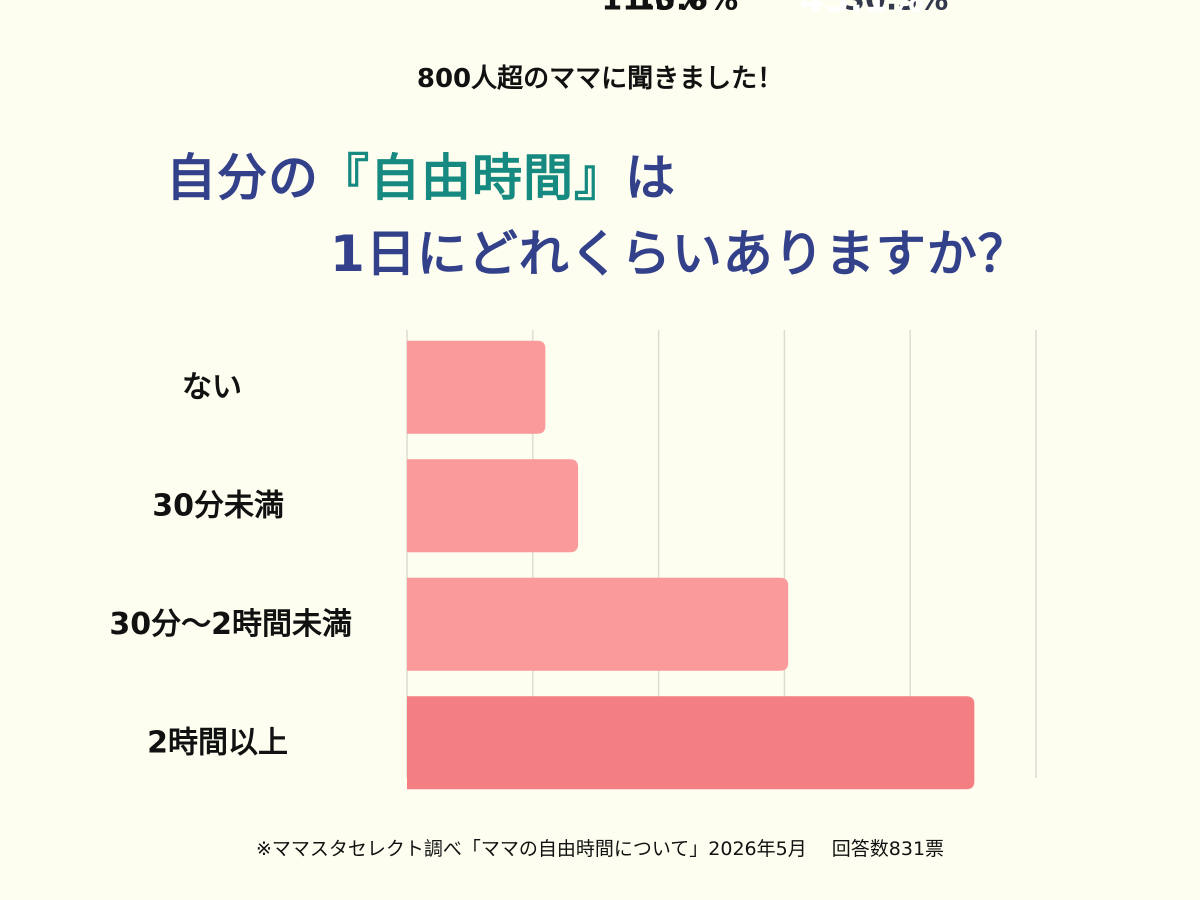 The height and width of the screenshot is (900, 1200). What do you see at coordinates (600, 849) in the screenshot?
I see `footnote: ※ママスタセレクト調べ「ママの自由時間について」2026年5月 回答数831票` at bounding box center [600, 849].